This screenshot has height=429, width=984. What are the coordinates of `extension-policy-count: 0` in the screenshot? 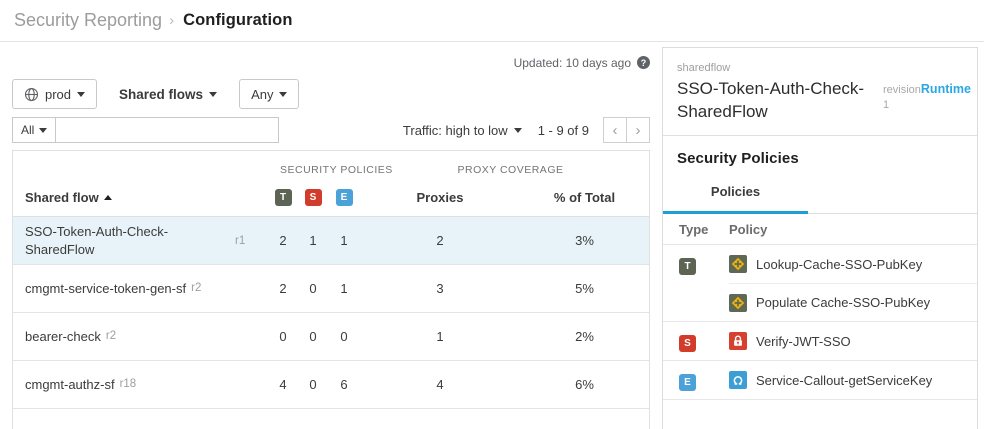 It's located at (344, 336).